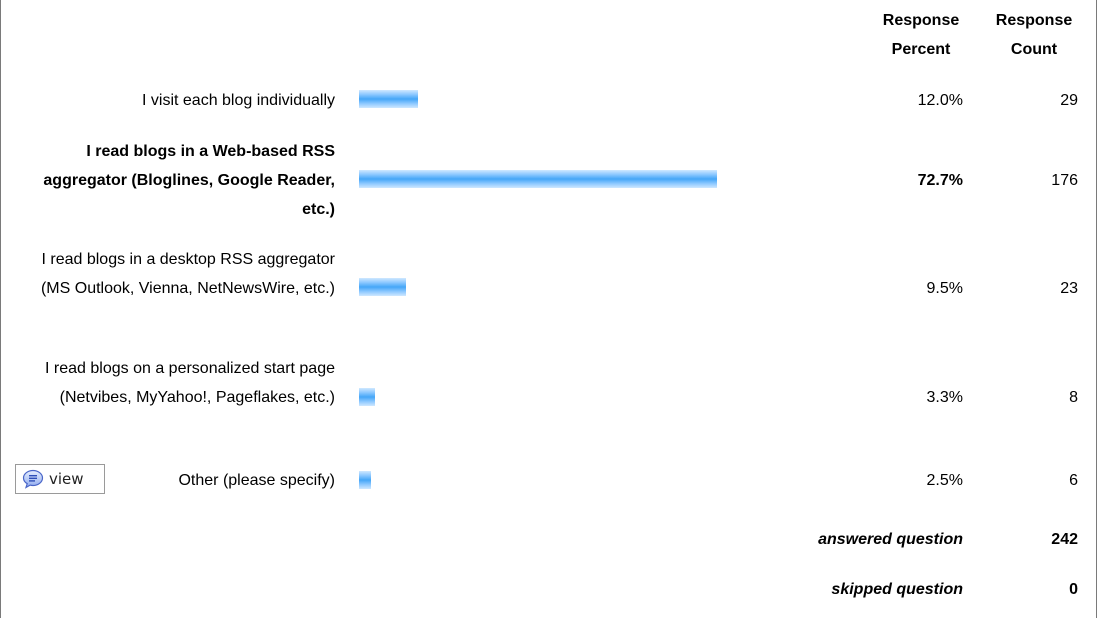 The image size is (1099, 618). Describe the element at coordinates (890, 539) in the screenshot. I see `answered-question-label: answered question` at that location.